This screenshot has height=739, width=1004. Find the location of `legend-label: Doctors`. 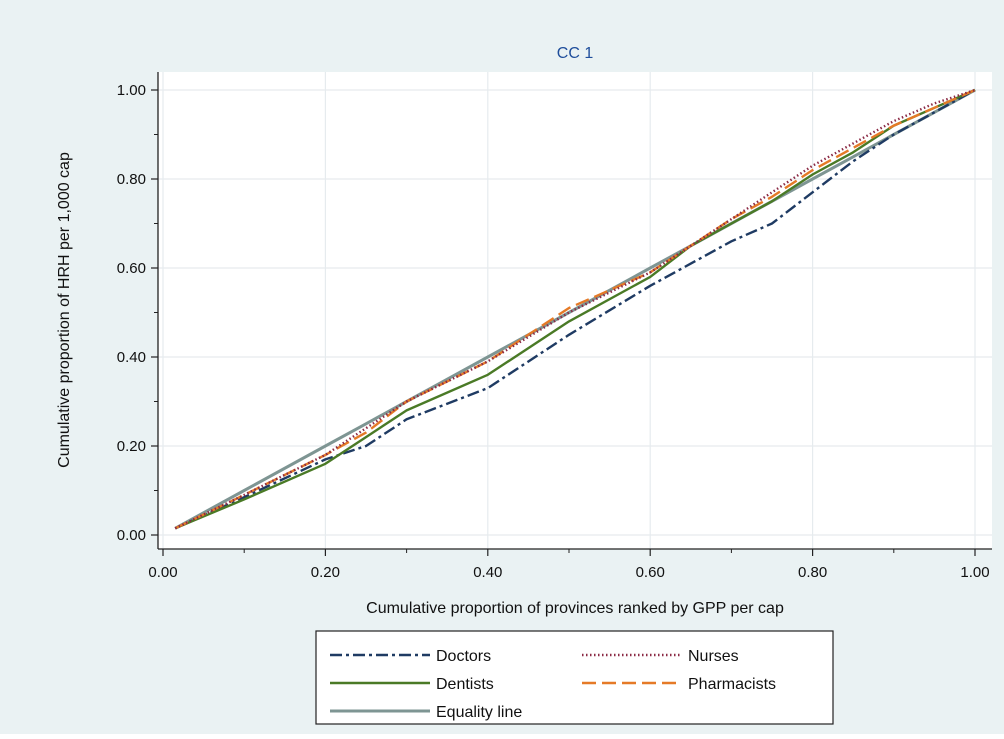

legend-label: Doctors is located at coordinates (463, 656).